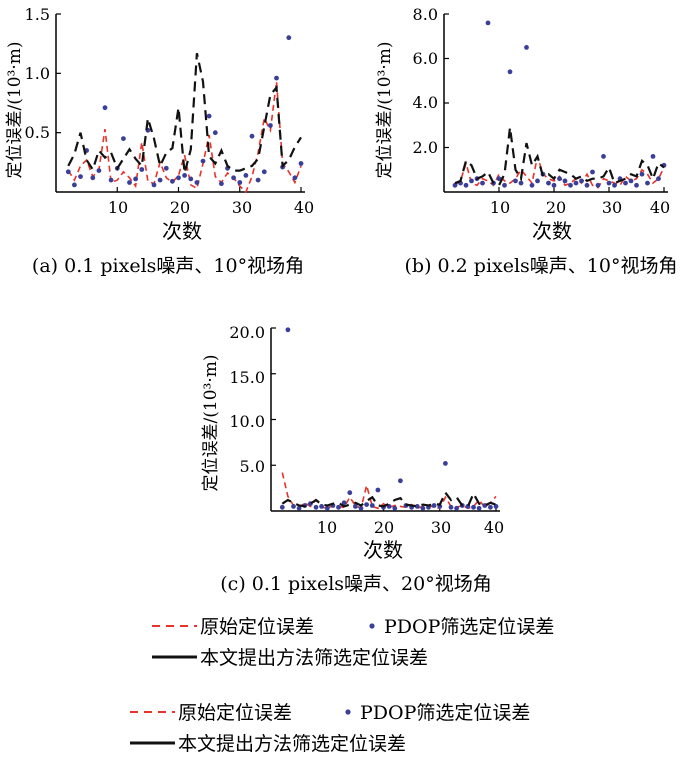 This screenshot has height=769, width=700. What do you see at coordinates (660, 207) in the screenshot?
I see `chart-b-xtick-label: 40` at bounding box center [660, 207].